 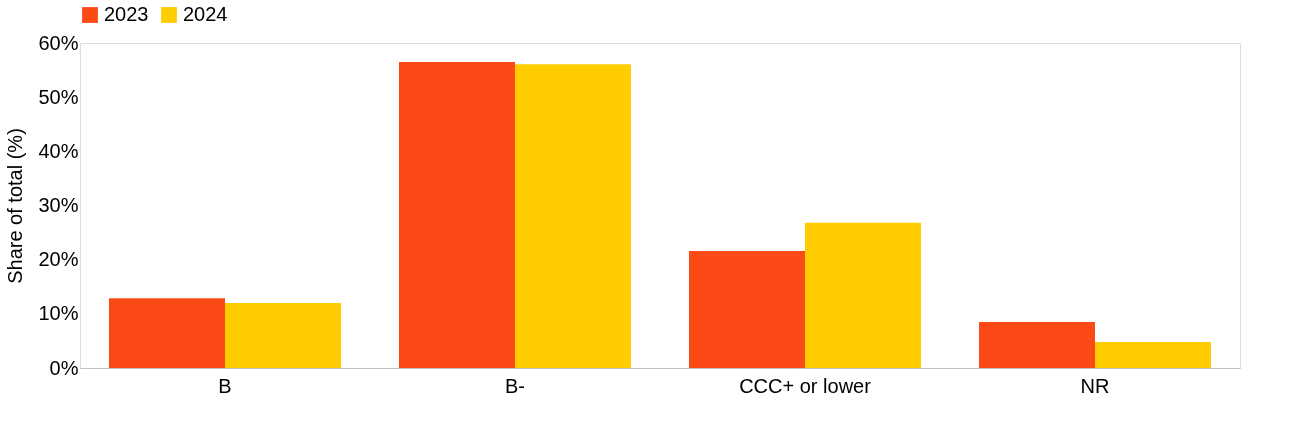 I want to click on y-tick-label: 0%, so click(x=64, y=367).